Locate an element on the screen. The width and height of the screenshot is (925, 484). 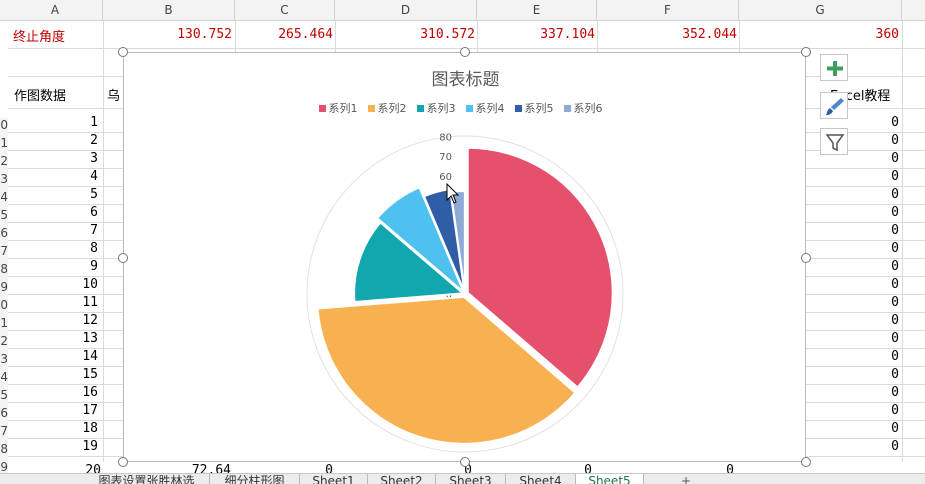
cell-a-value: 19 is located at coordinates (90, 446).